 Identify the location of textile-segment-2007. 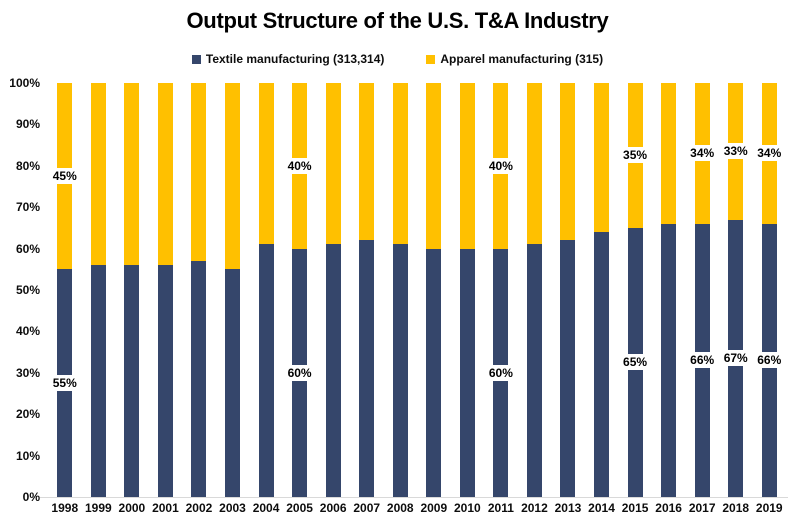
(367, 368).